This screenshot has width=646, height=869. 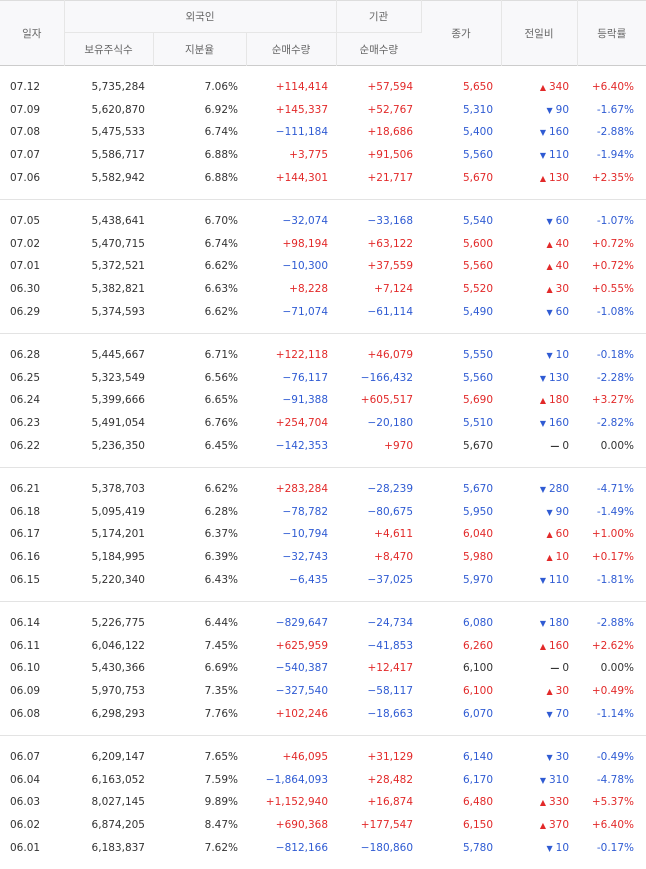 What do you see at coordinates (221, 355) in the screenshot?
I see `ratio-cell: 6.71%` at bounding box center [221, 355].